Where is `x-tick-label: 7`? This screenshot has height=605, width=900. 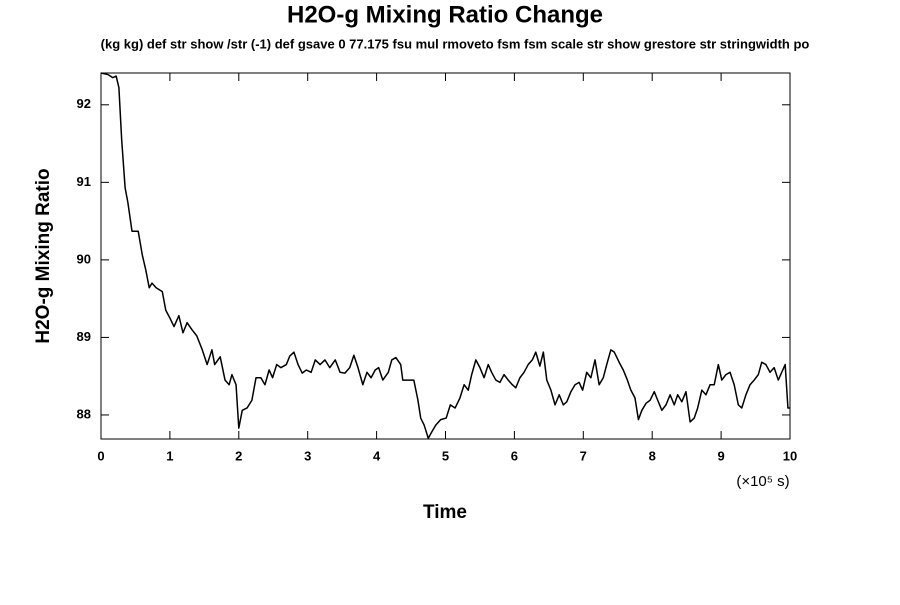 x-tick-label: 7 is located at coordinates (583, 455).